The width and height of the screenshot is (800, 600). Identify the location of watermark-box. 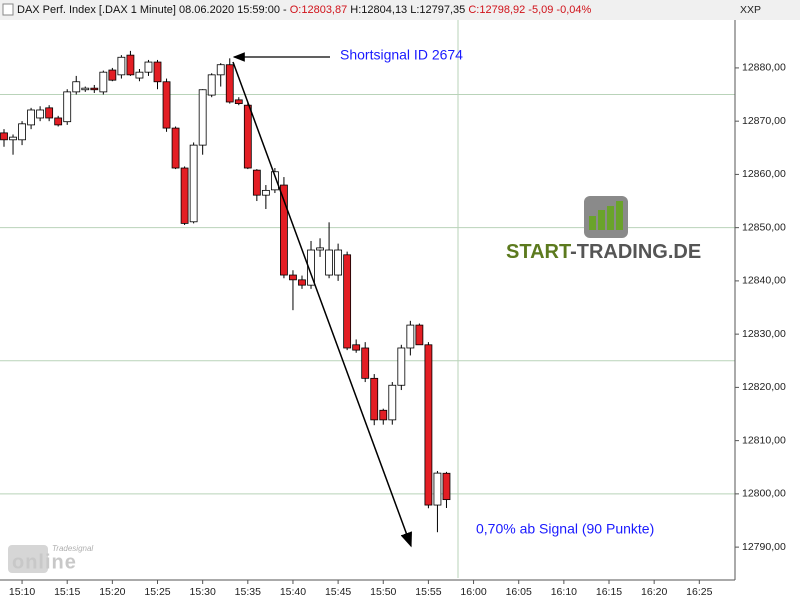
(28, 559).